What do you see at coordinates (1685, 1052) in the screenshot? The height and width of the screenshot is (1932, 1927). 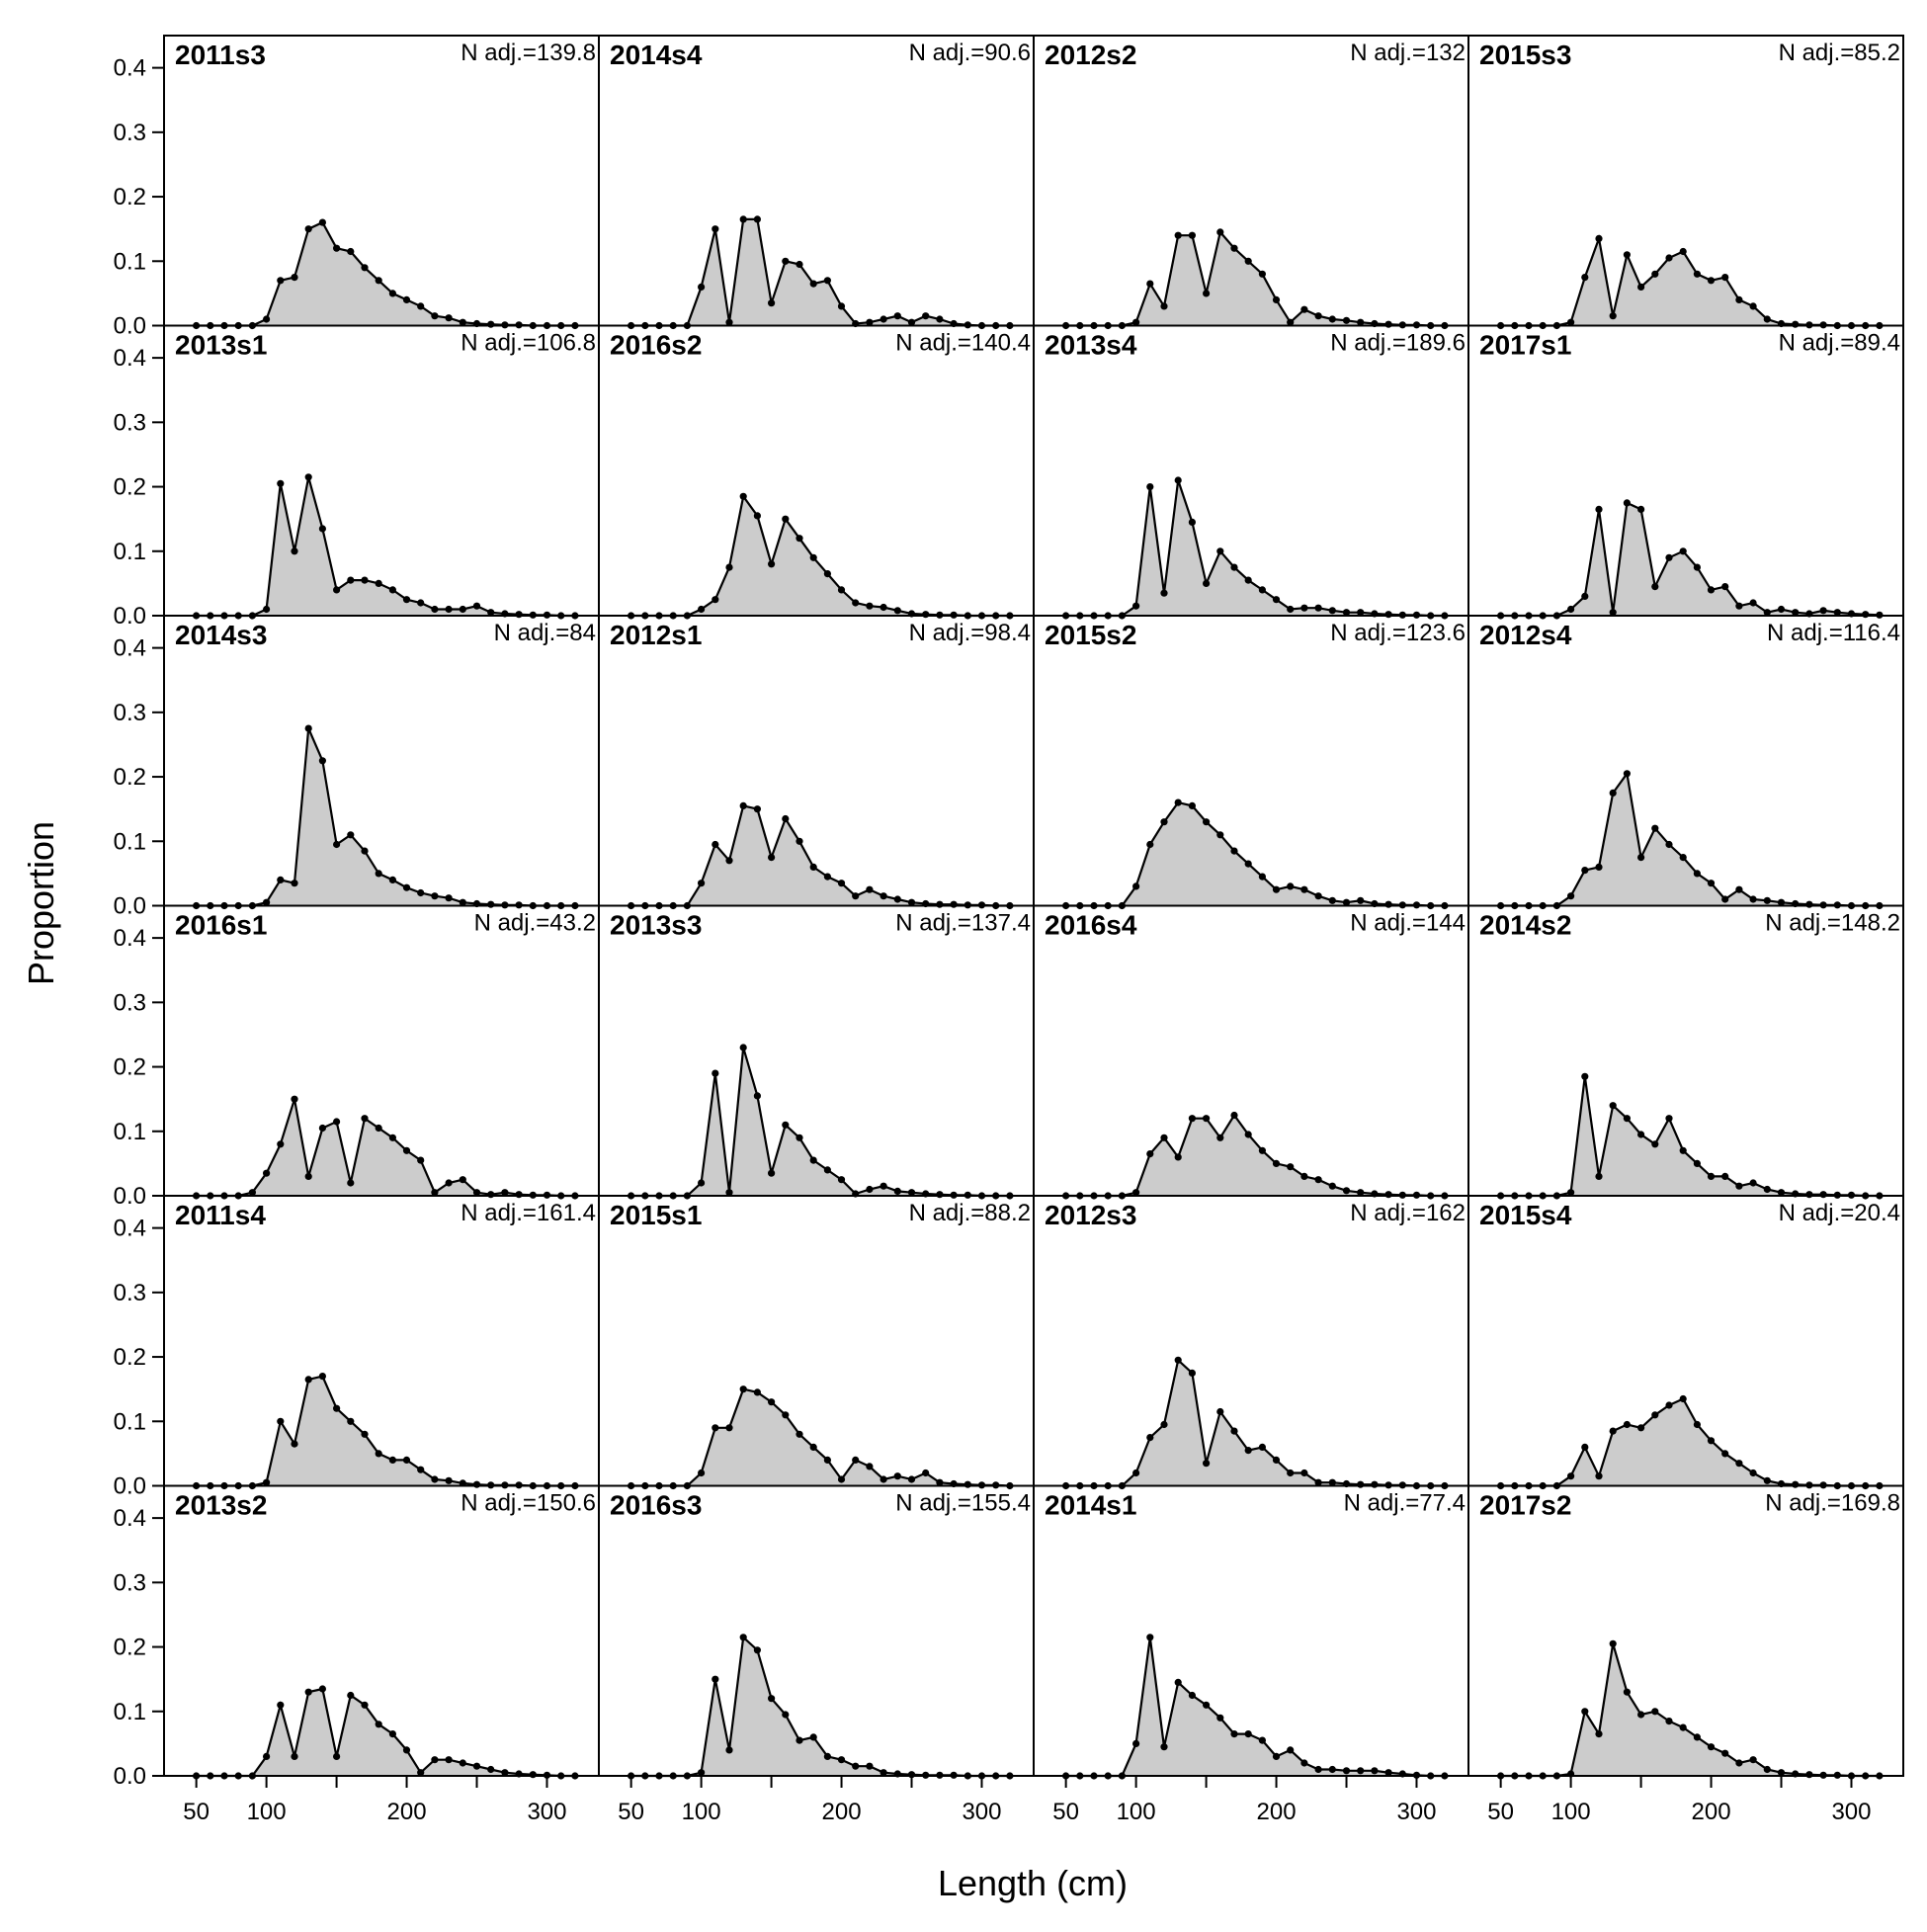 I see `panel-2014s2: 2014s2 N adj.=148.2` at bounding box center [1685, 1052].